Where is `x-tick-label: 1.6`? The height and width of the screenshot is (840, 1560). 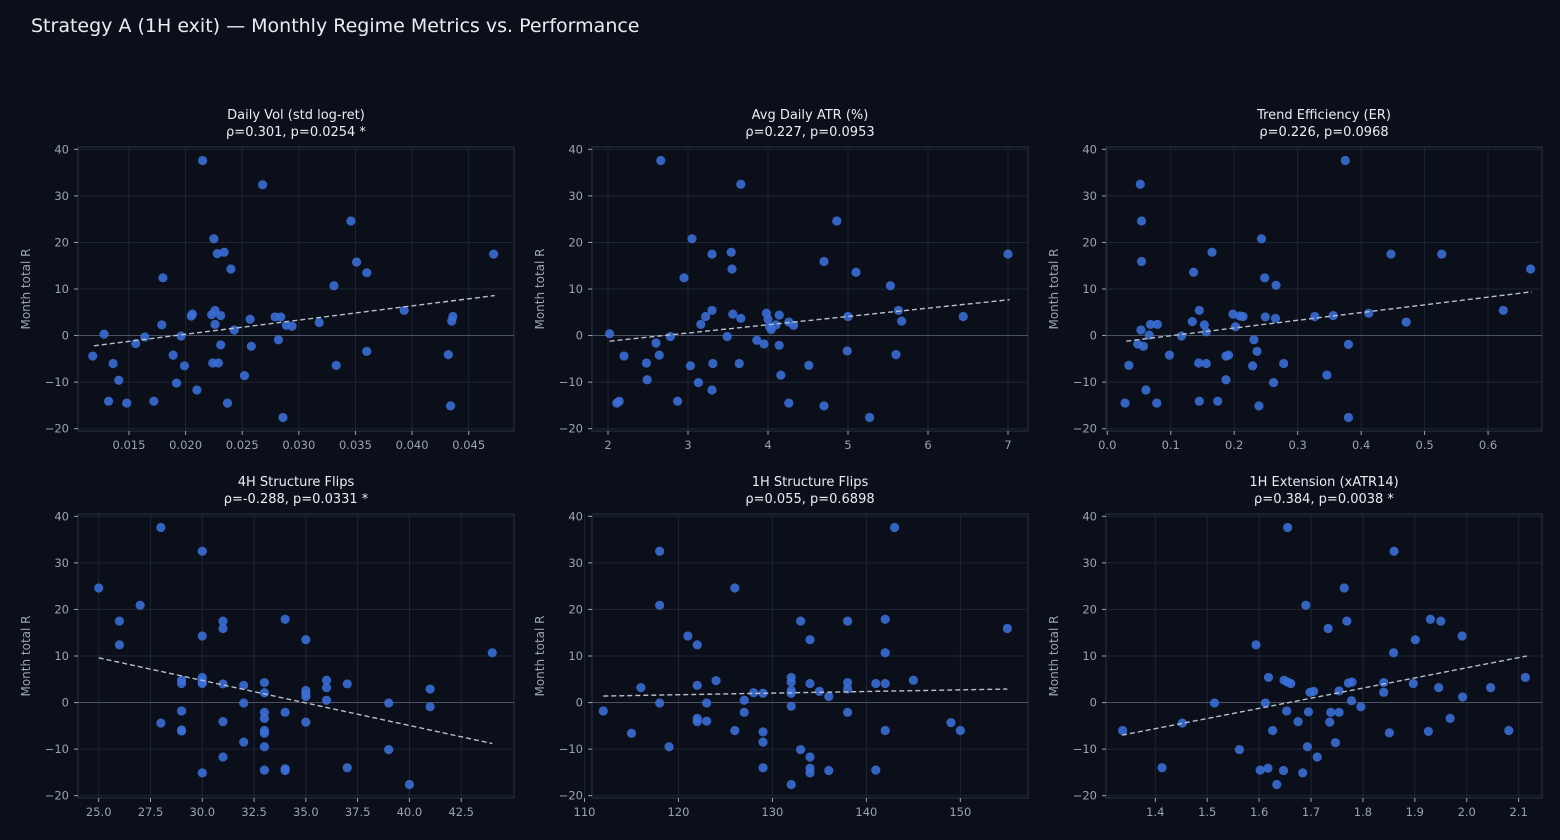 x-tick-label: 1.6 is located at coordinates (1259, 812).